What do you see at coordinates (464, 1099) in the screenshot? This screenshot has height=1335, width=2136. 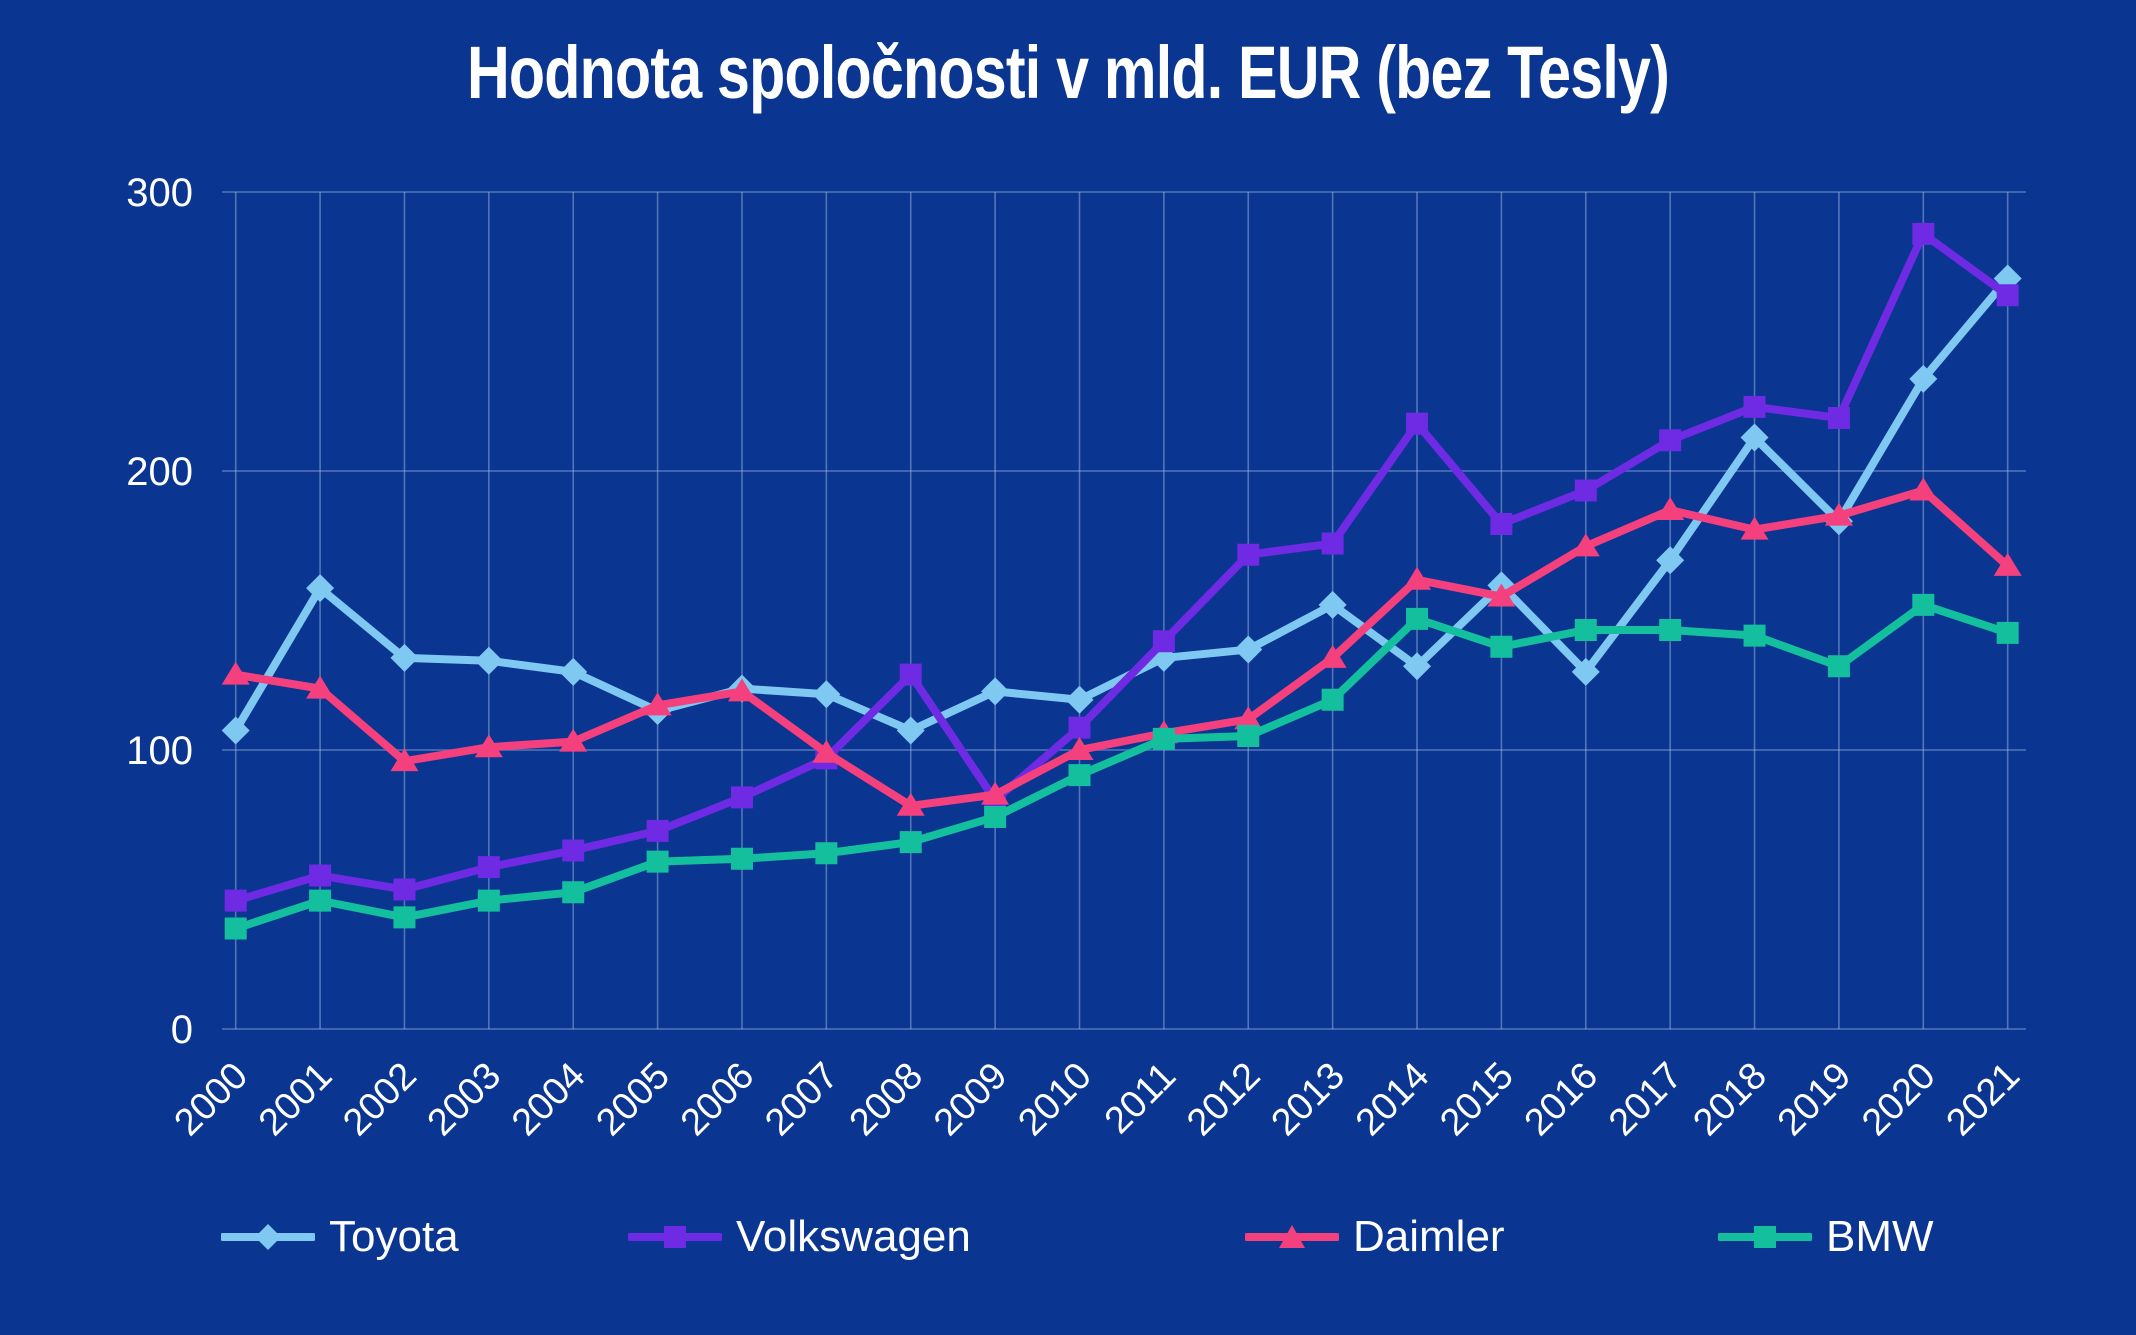 I see `x-tick-label: 2003` at bounding box center [464, 1099].